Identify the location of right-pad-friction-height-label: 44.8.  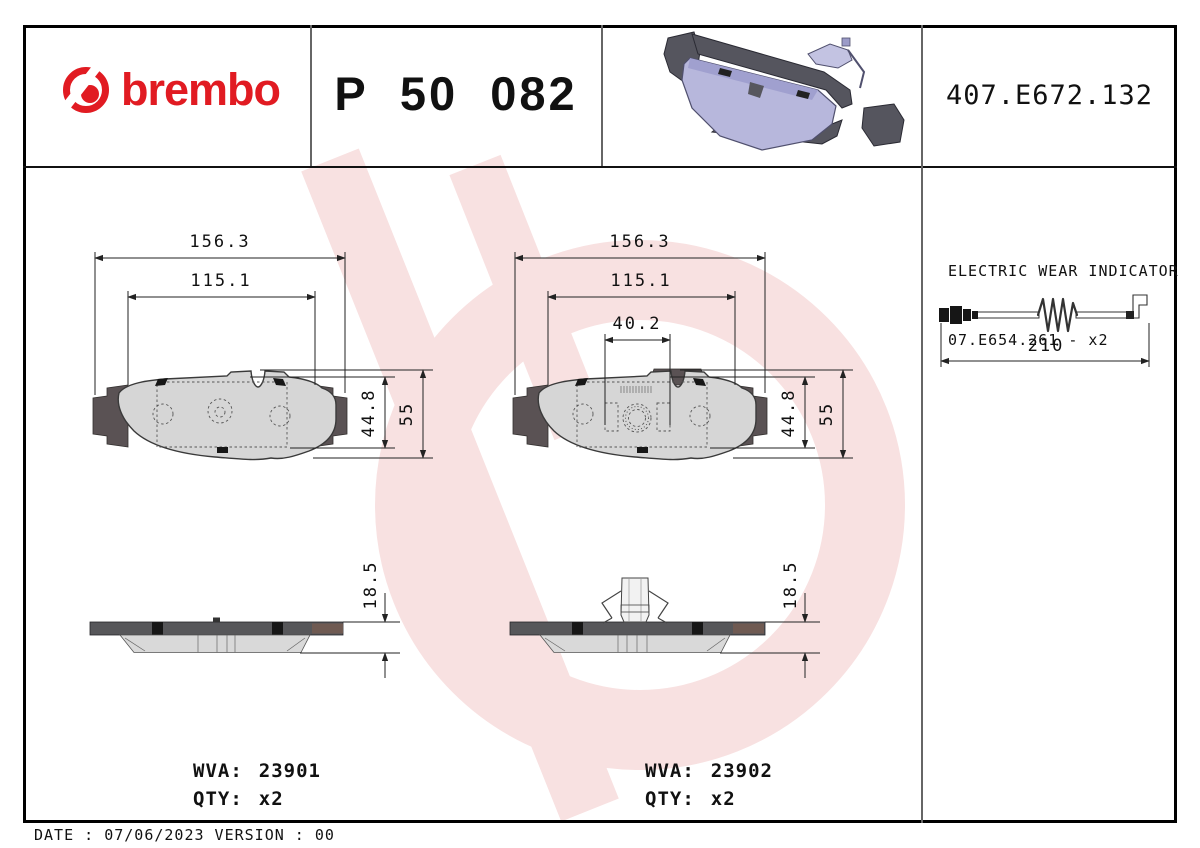
(789, 413).